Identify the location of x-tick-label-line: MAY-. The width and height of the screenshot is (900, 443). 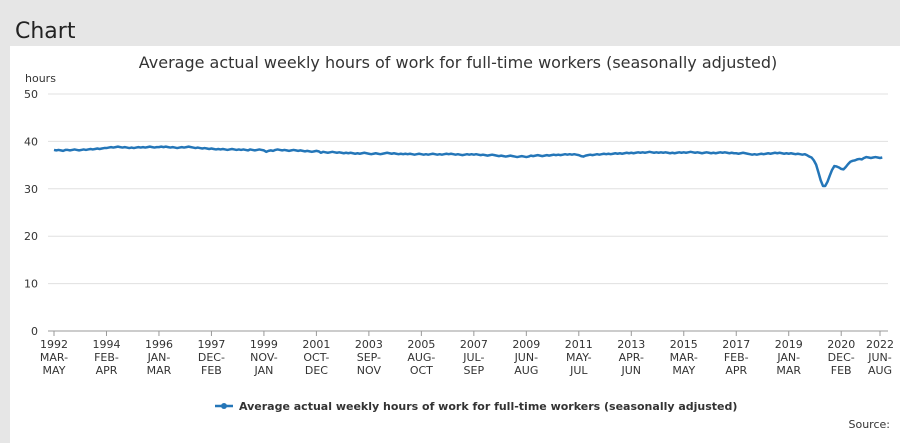
(579, 357).